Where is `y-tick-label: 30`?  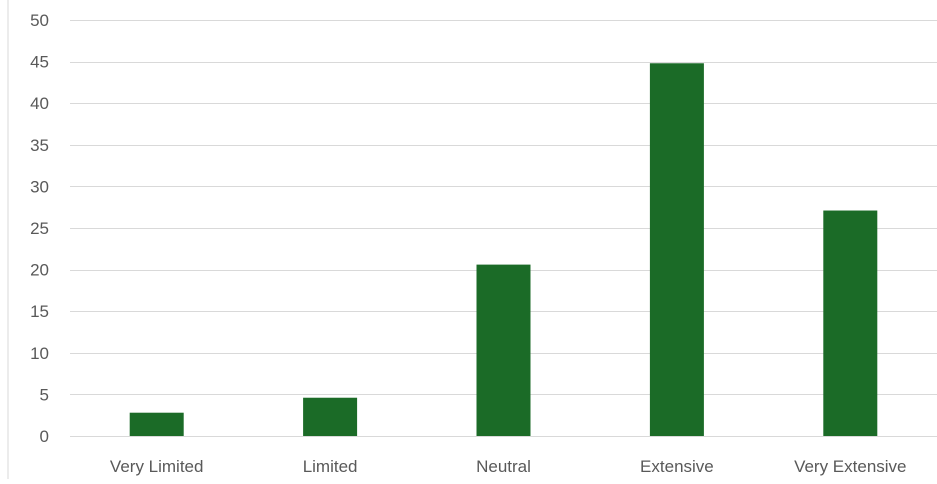
y-tick-label: 30 is located at coordinates (39, 186).